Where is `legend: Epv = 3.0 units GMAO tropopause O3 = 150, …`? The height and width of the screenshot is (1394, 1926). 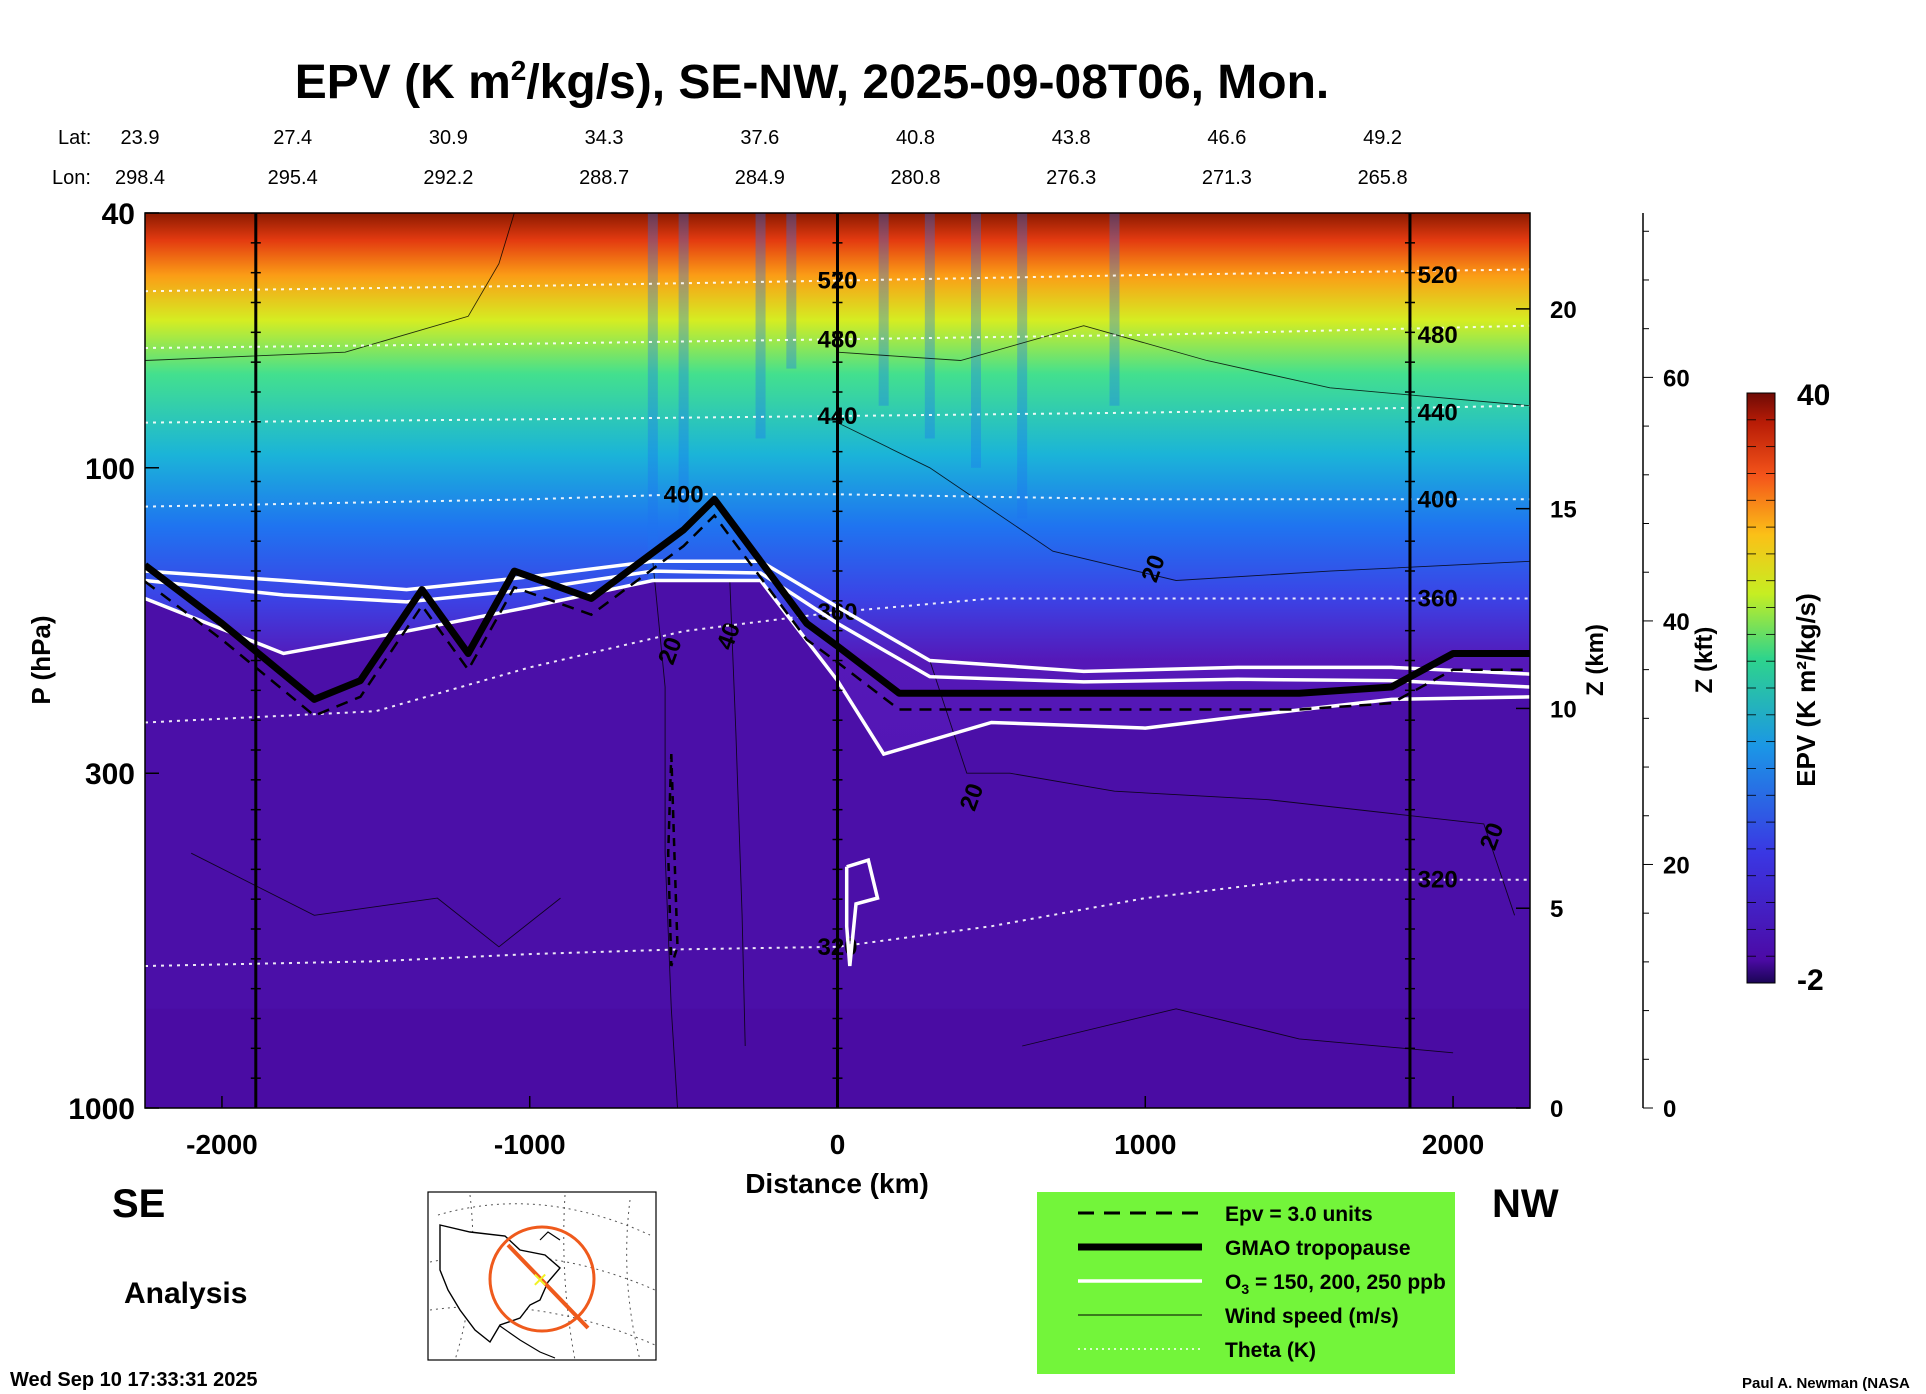 legend: Epv = 3.0 units GMAO tropopause O3 = 150, … is located at coordinates (1246, 1283).